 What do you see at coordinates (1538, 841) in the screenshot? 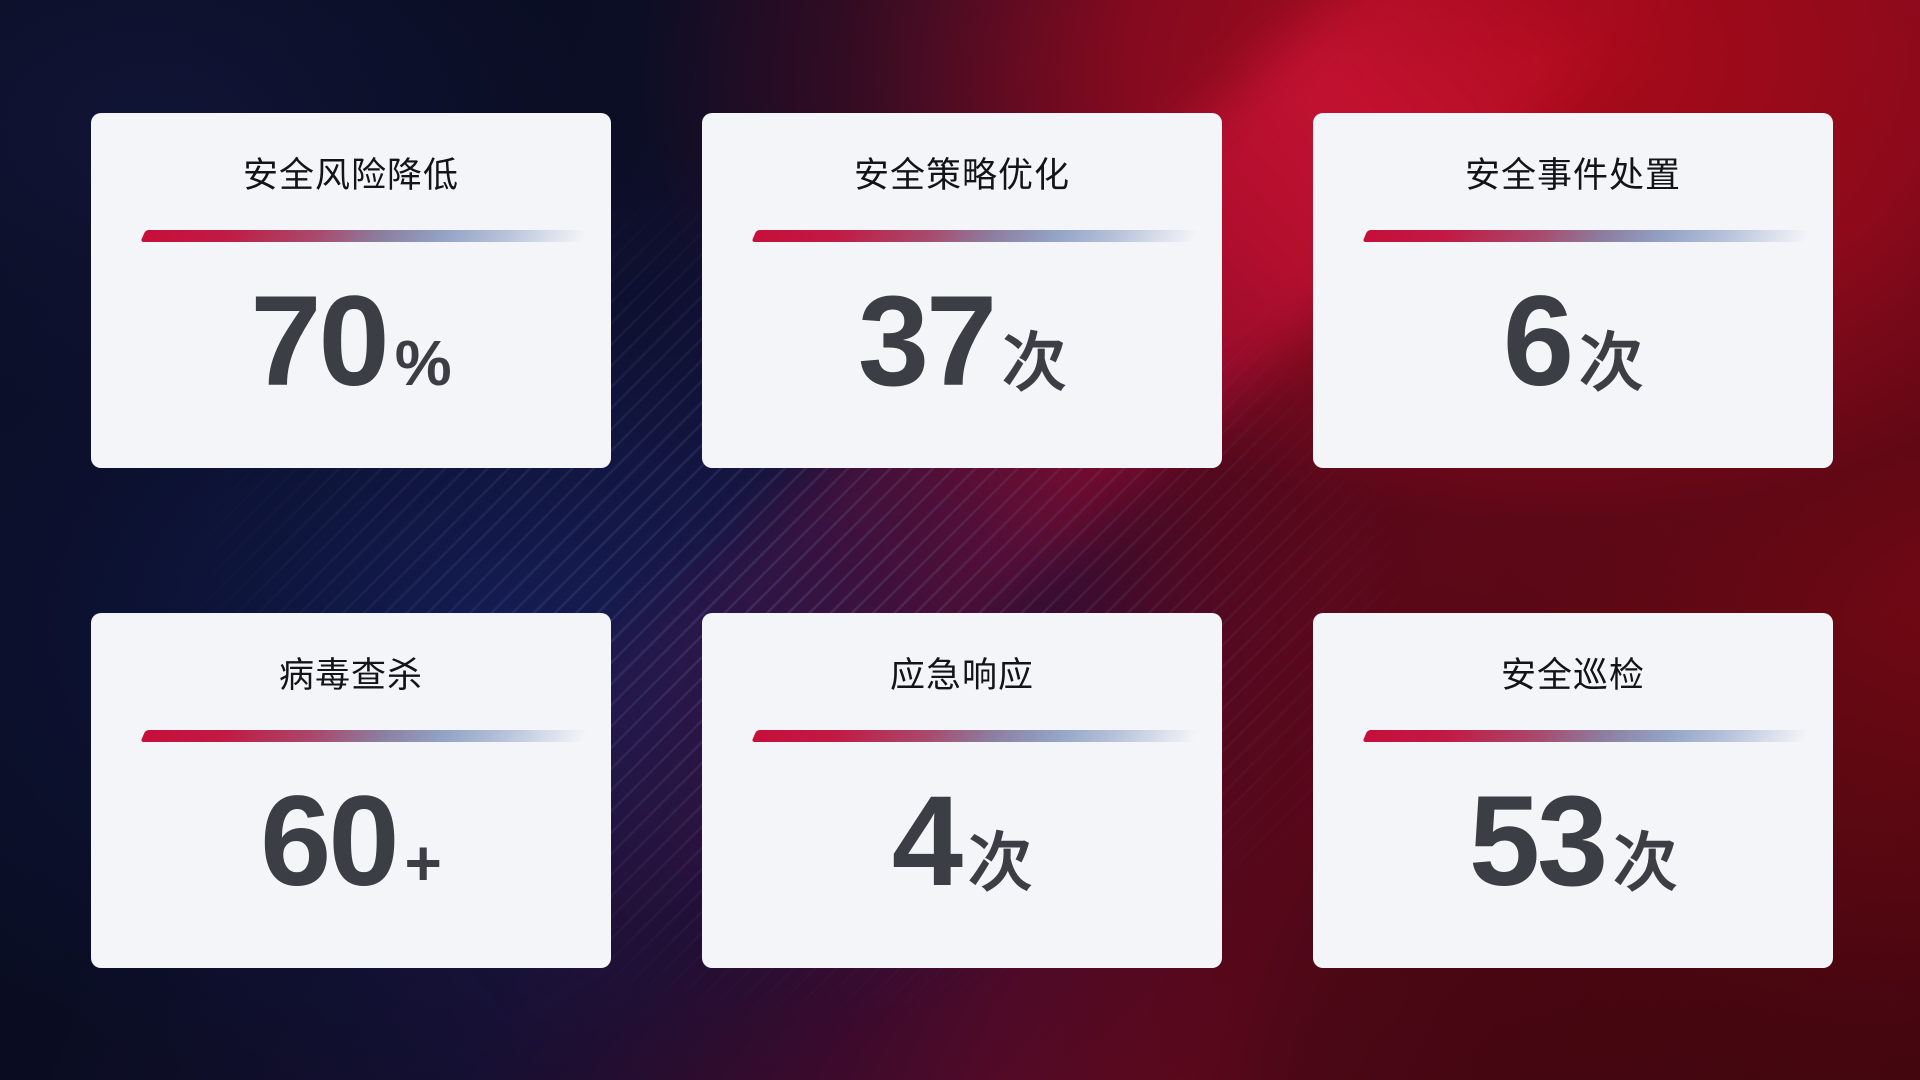
I see `stat-value-number: 53` at bounding box center [1538, 841].